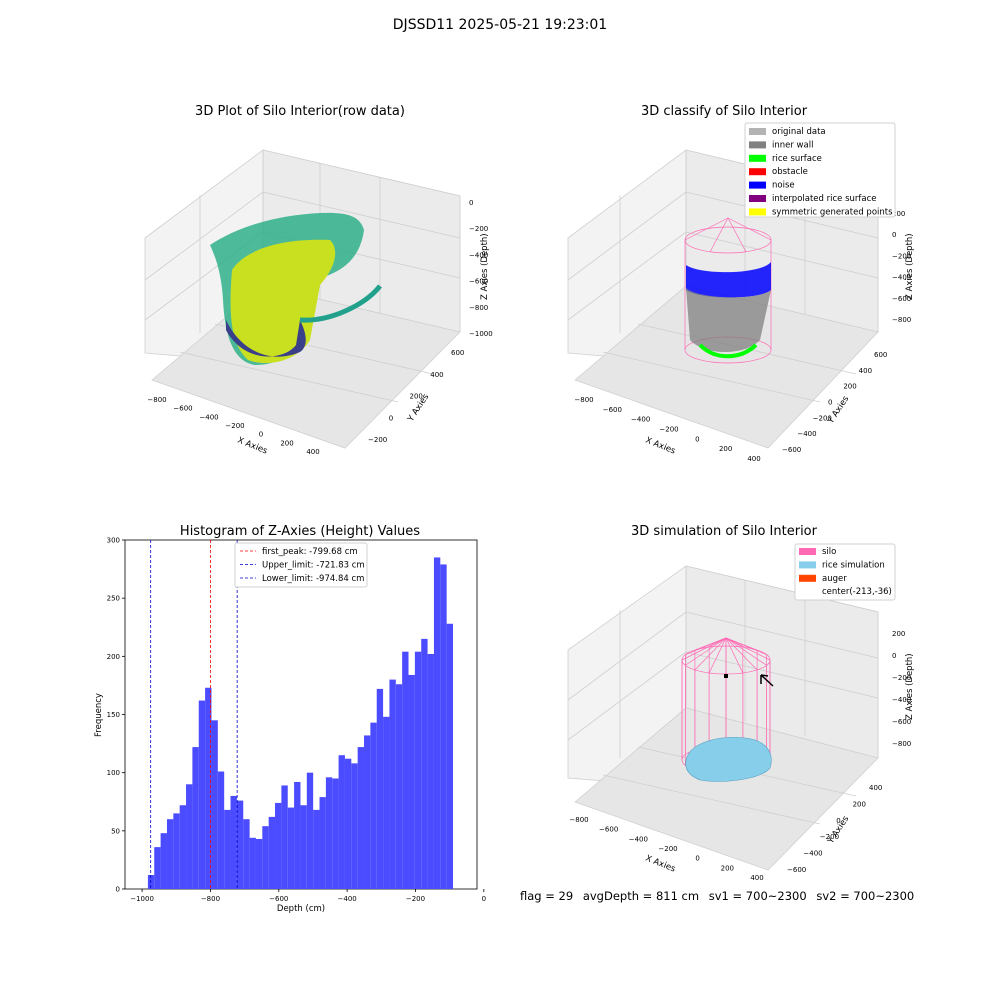 The image size is (1000, 1000). What do you see at coordinates (301, 909) in the screenshot?
I see `histogram-x-label: Depth (cm)` at bounding box center [301, 909].